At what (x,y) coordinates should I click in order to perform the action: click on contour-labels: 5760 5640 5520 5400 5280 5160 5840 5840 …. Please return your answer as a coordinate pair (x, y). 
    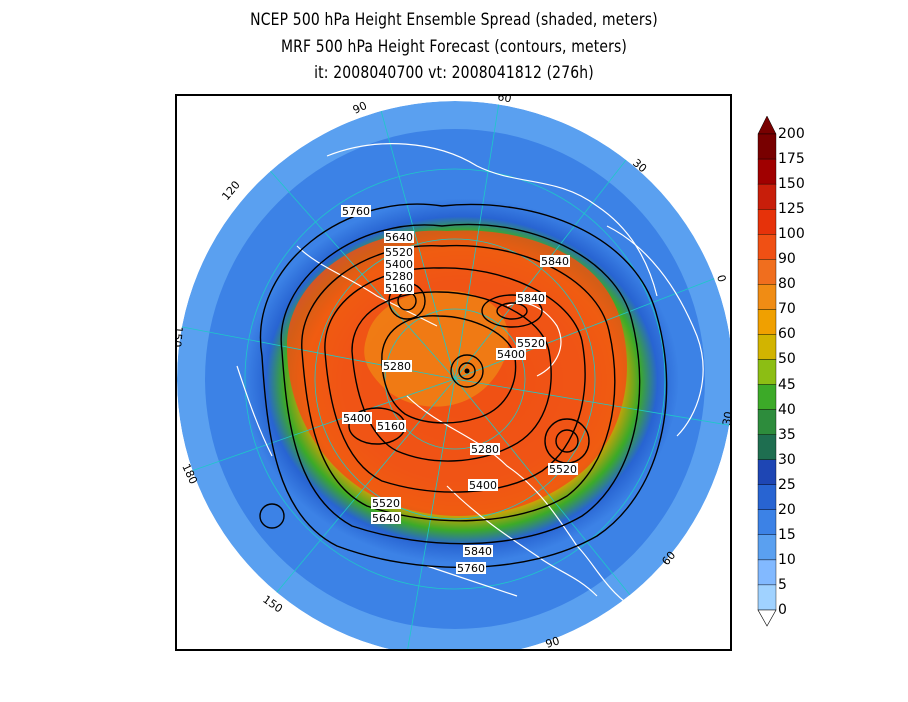
    Looking at the image, I should click on (459, 390).